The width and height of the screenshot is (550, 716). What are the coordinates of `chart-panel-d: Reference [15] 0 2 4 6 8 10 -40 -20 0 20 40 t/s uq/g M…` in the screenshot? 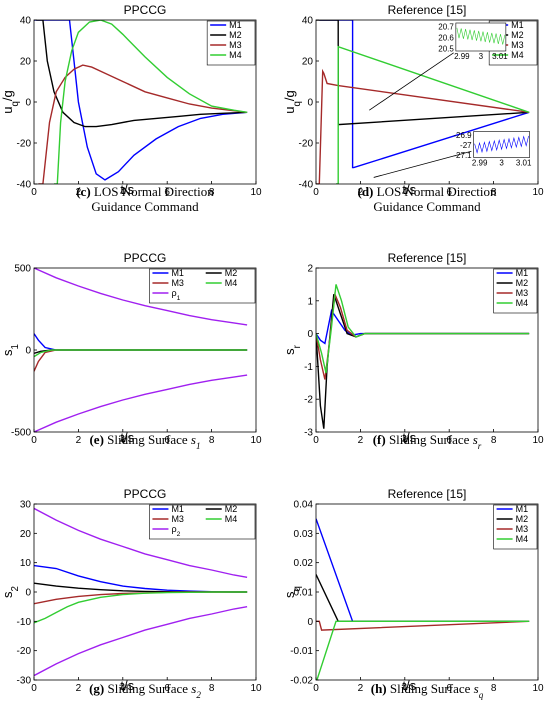 It's located at (413, 108).